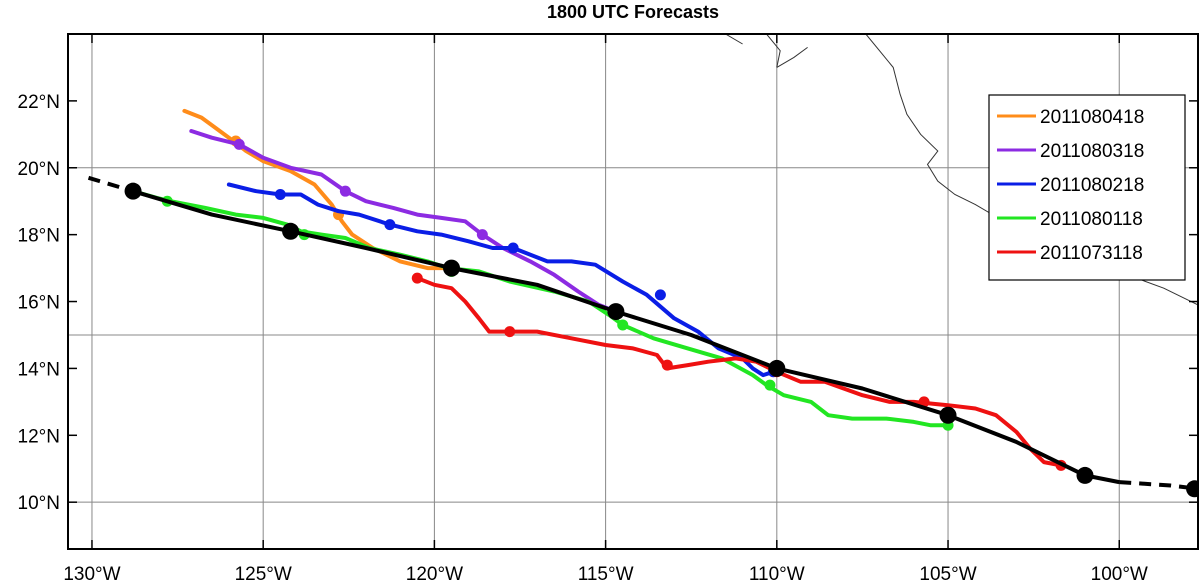 This screenshot has width=1200, height=586. Describe the element at coordinates (1119, 574) in the screenshot. I see `x-tick-label-6: 100°W` at that location.